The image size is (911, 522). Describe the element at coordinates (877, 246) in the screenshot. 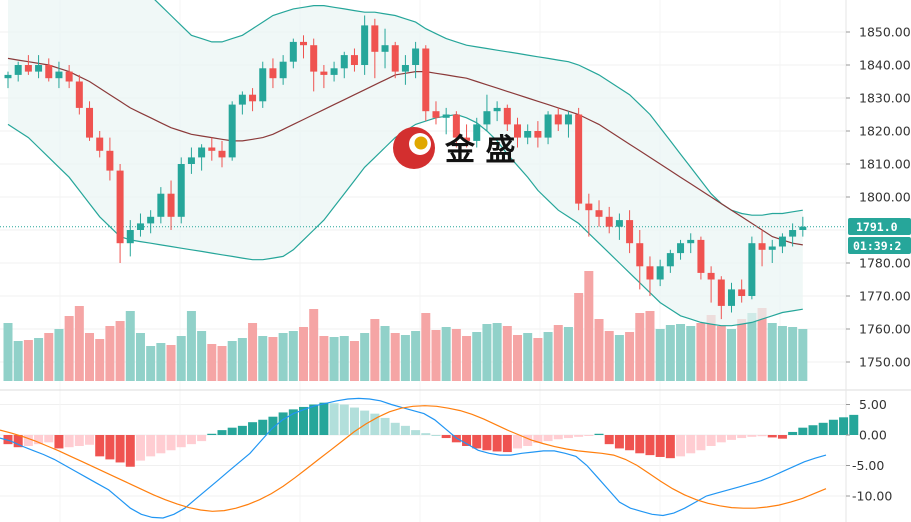

I see `countdown-label: 01:39:2` at that location.